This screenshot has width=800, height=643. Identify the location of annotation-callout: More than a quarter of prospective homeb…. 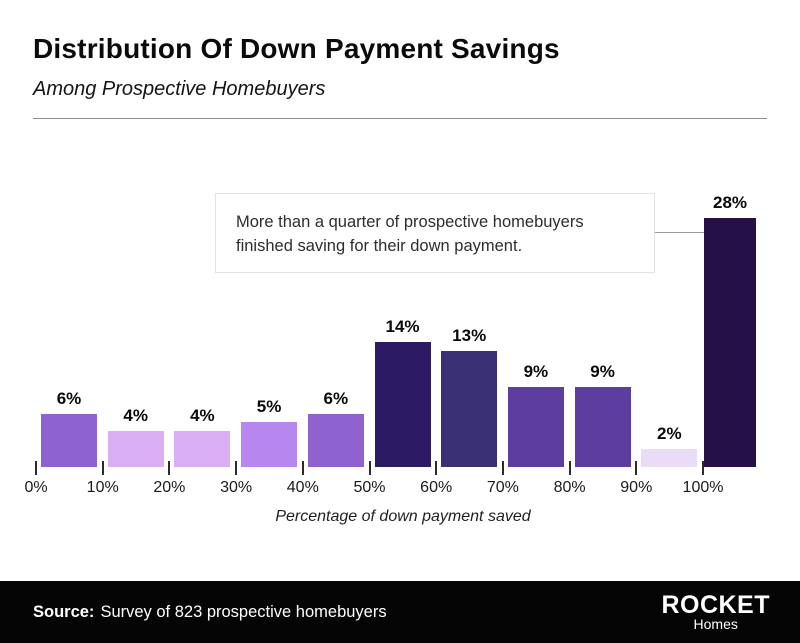
(435, 233).